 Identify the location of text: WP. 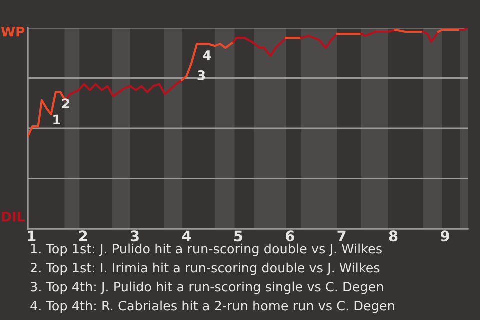
(13, 32).